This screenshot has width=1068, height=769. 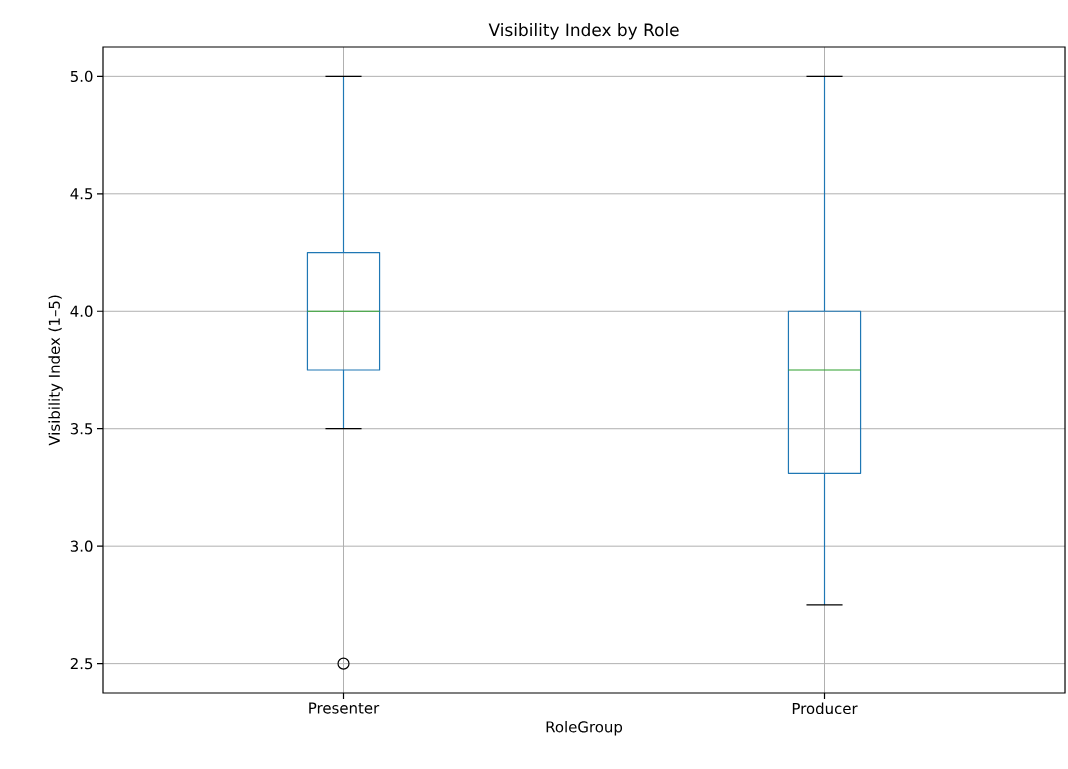 What do you see at coordinates (55, 370) in the screenshot?
I see `y-axis-title: Visibility Index (1–5)` at bounding box center [55, 370].